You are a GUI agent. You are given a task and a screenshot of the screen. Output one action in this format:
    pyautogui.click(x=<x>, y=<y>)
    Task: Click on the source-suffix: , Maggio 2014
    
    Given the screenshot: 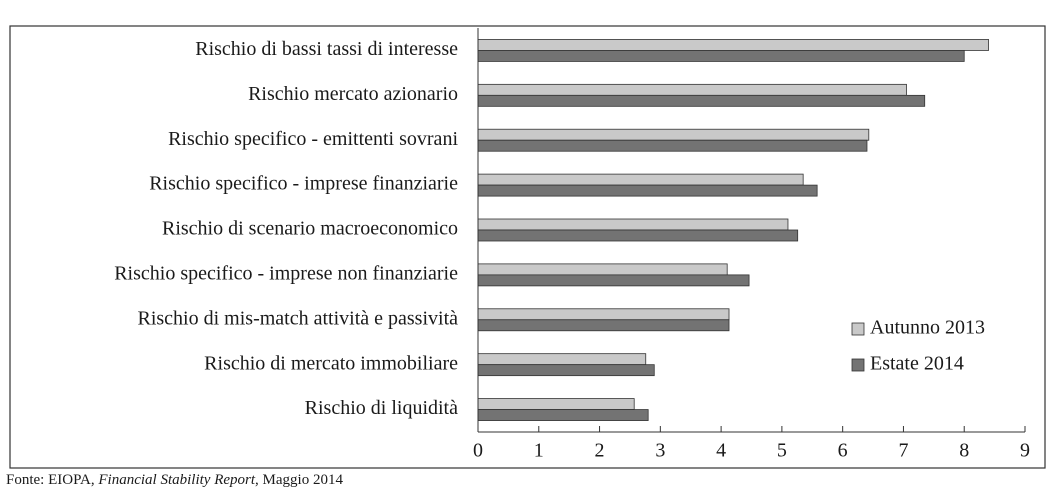 What is the action you would take?
    pyautogui.click(x=299, y=480)
    